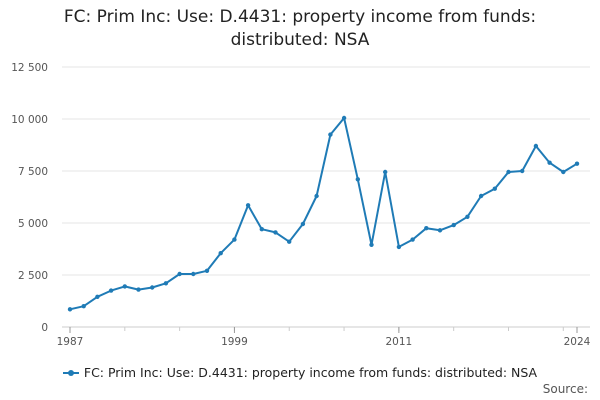 Image resolution: width=600 pixels, height=400 pixels. I want to click on x-tick-label: 1987, so click(70, 342).